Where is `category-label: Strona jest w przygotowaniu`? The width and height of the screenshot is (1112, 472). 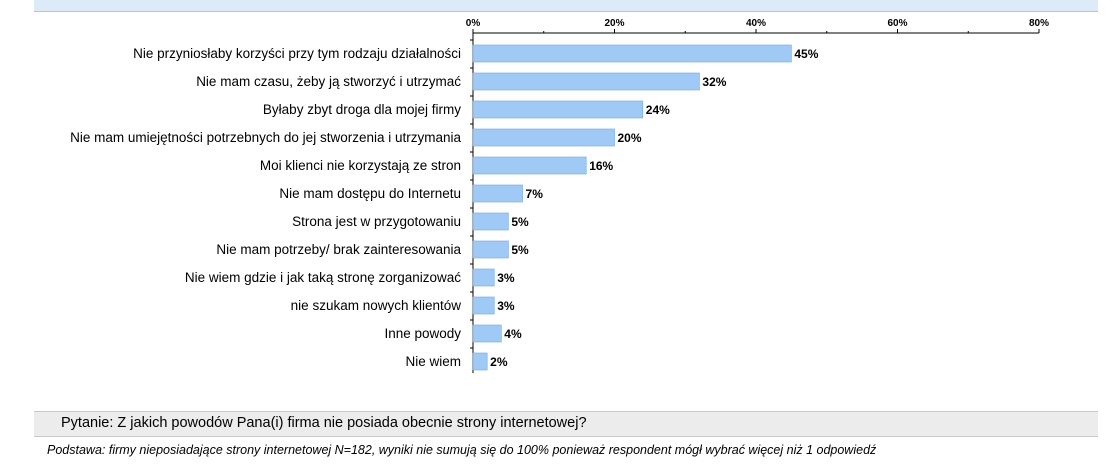 category-label: Strona jest w przygotowaniu is located at coordinates (376, 221).